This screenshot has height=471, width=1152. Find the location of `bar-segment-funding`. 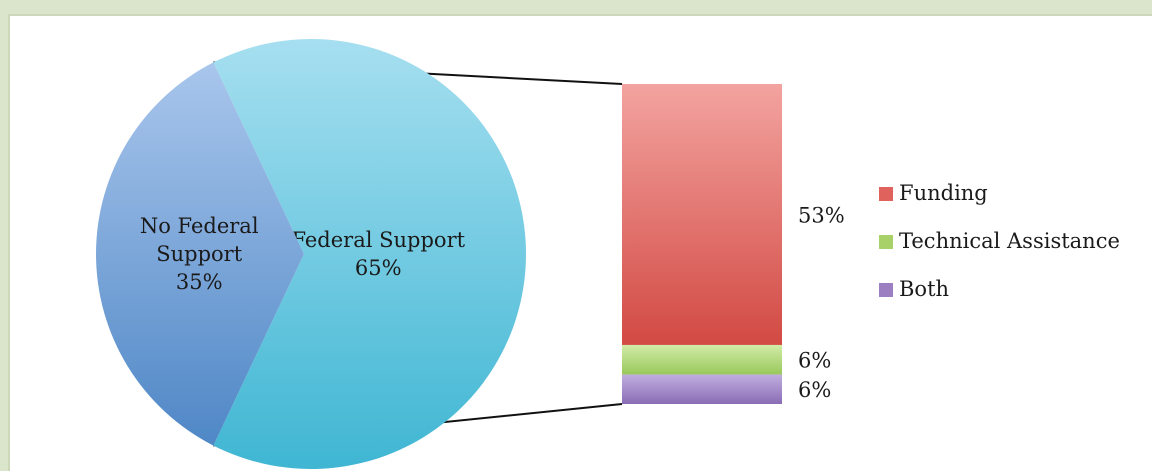

bar-segment-funding is located at coordinates (702, 214).